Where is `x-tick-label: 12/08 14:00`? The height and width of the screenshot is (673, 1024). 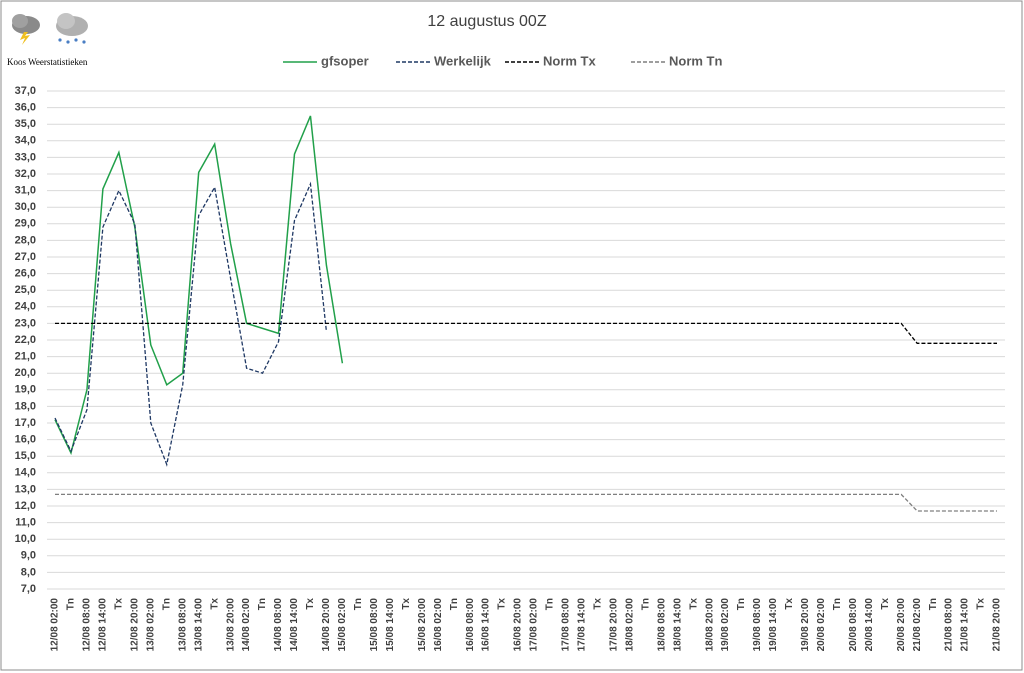
x-tick-label: 12/08 14:00 is located at coordinates (103, 625).